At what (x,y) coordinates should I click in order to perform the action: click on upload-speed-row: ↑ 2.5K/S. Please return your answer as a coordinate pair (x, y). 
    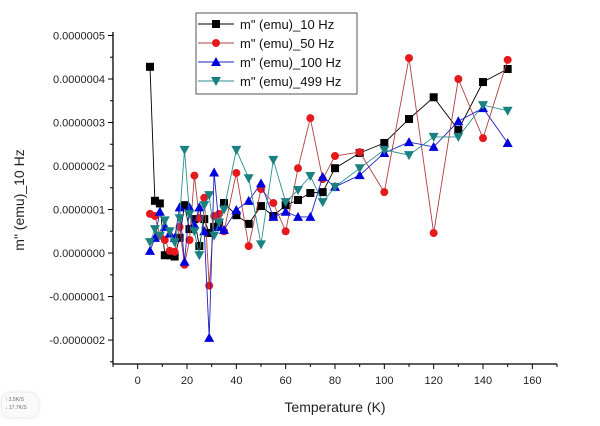
    Looking at the image, I should click on (21, 400).